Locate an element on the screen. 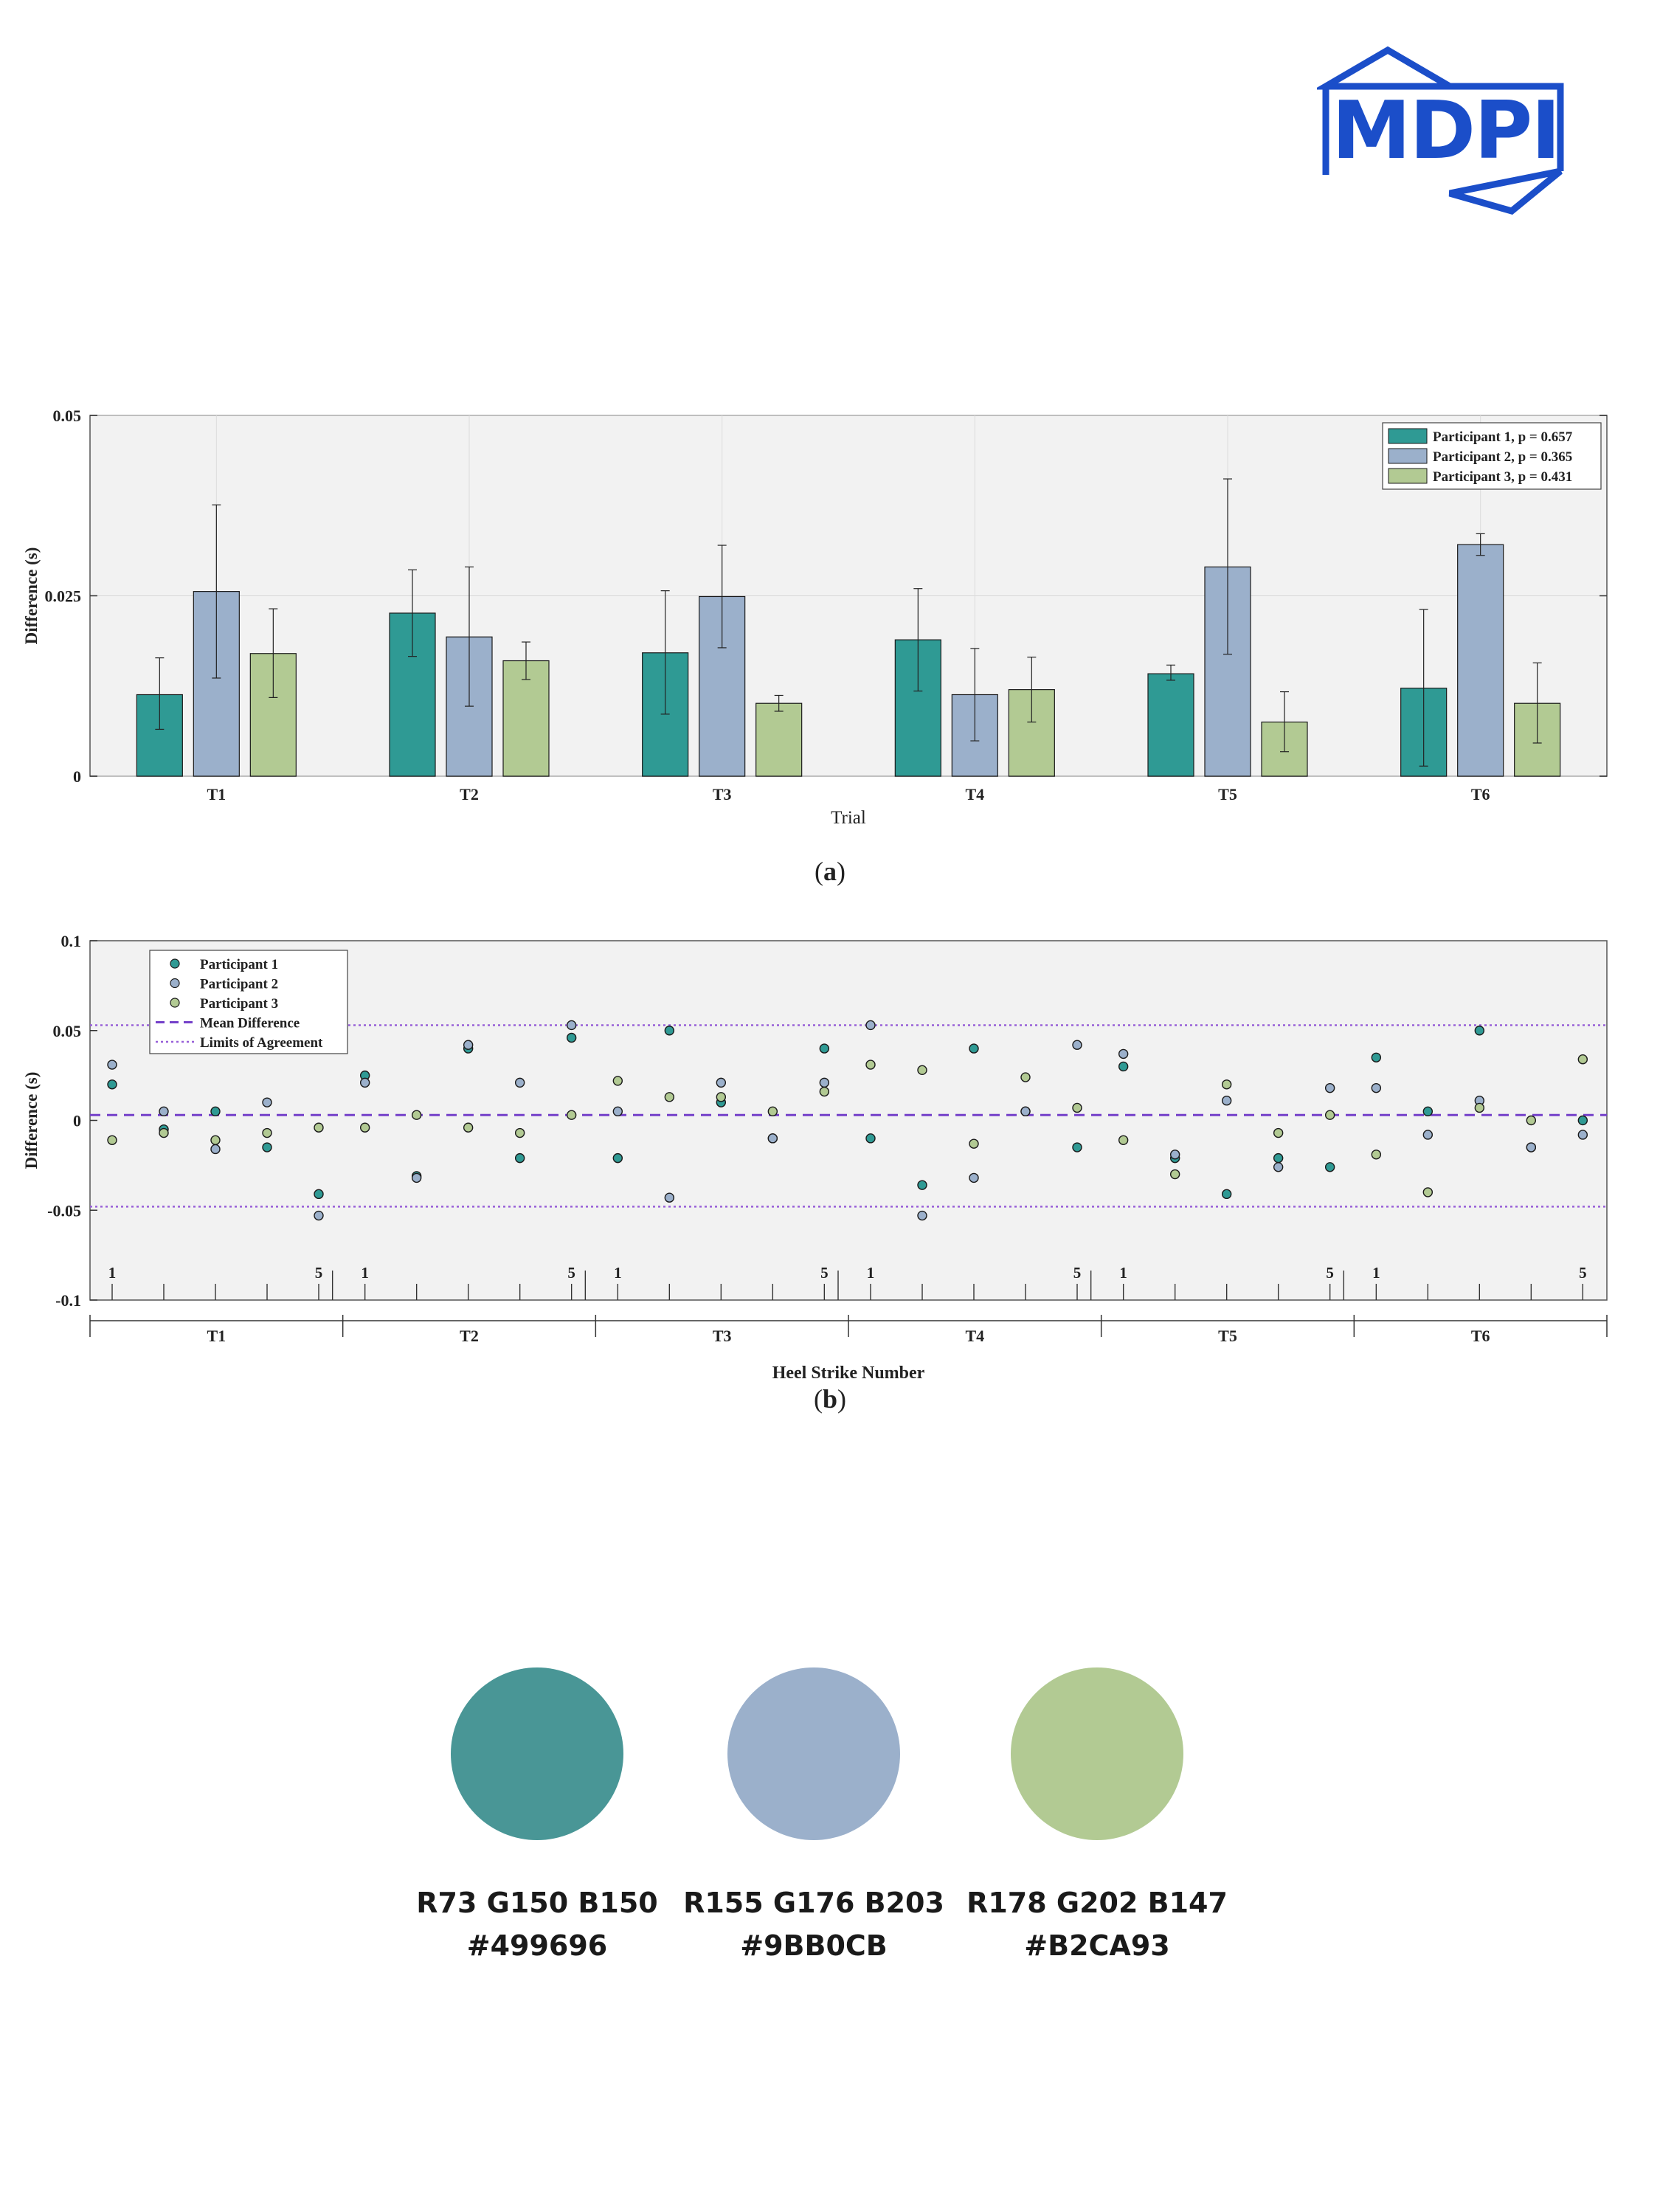 Image resolution: width=1660 pixels, height=2212 pixels. x-axis-label: Heel Strike Number is located at coordinates (848, 1374).